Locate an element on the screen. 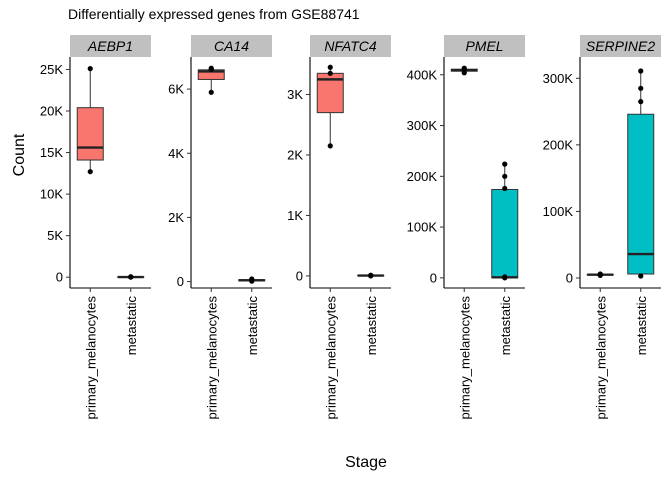 Image resolution: width=672 pixels, height=480 pixels. y-tick-label: 15K is located at coordinates (51, 152).